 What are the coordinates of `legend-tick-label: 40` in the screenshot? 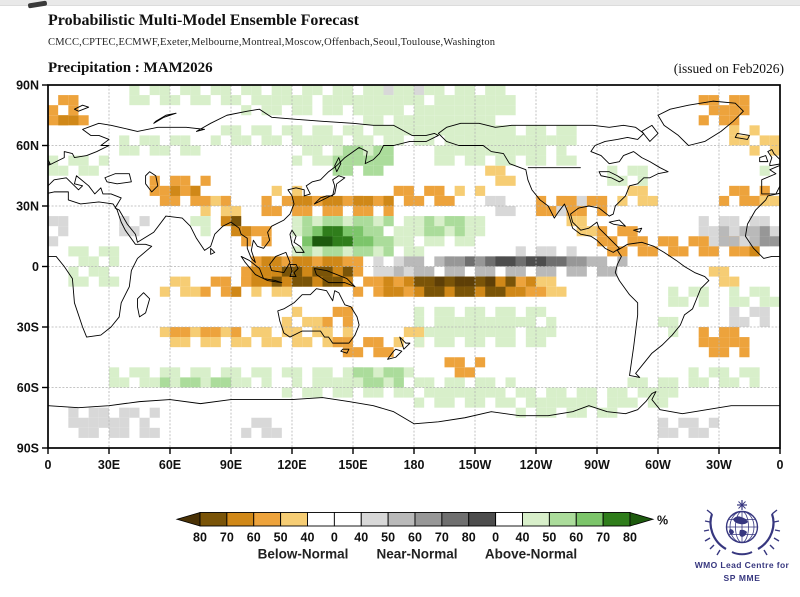 It's located at (308, 538).